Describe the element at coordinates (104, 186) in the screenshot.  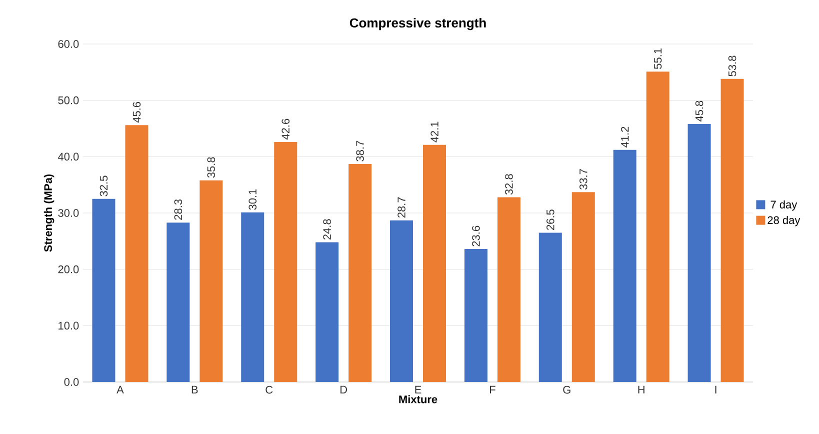
I see `data-label: 32.5` at that location.